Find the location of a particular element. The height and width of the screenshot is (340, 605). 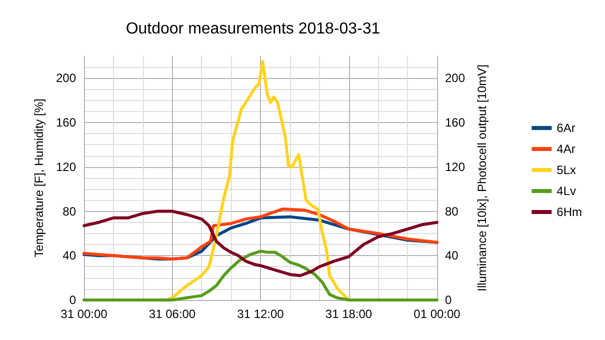

y-tick-label: 160 is located at coordinates (66, 123).